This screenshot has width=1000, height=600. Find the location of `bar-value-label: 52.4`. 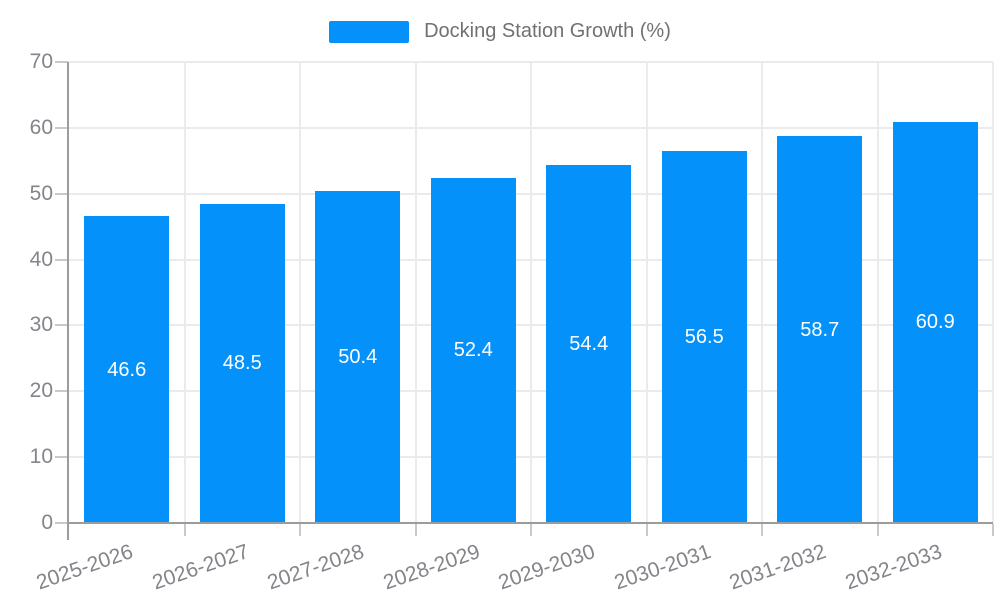

bar-value-label: 52.4 is located at coordinates (473, 350).